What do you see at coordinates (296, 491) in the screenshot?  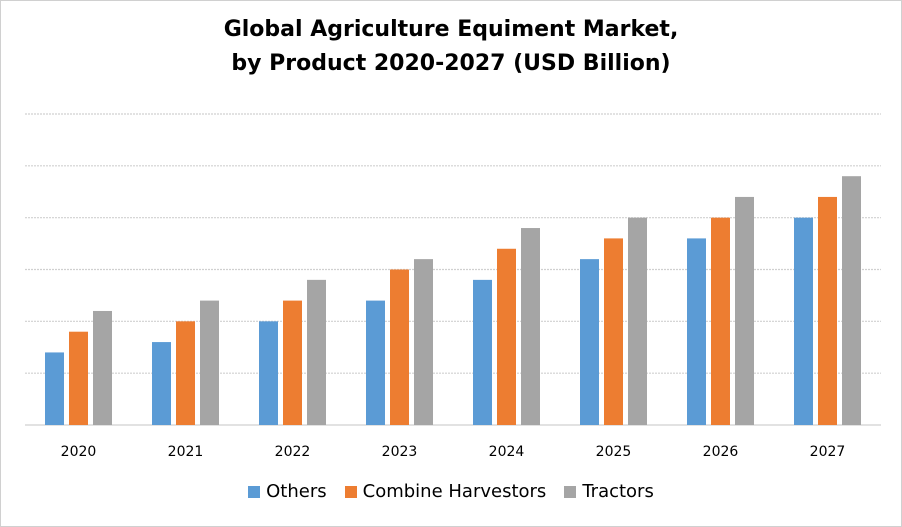 I see `legend-label: Others` at bounding box center [296, 491].